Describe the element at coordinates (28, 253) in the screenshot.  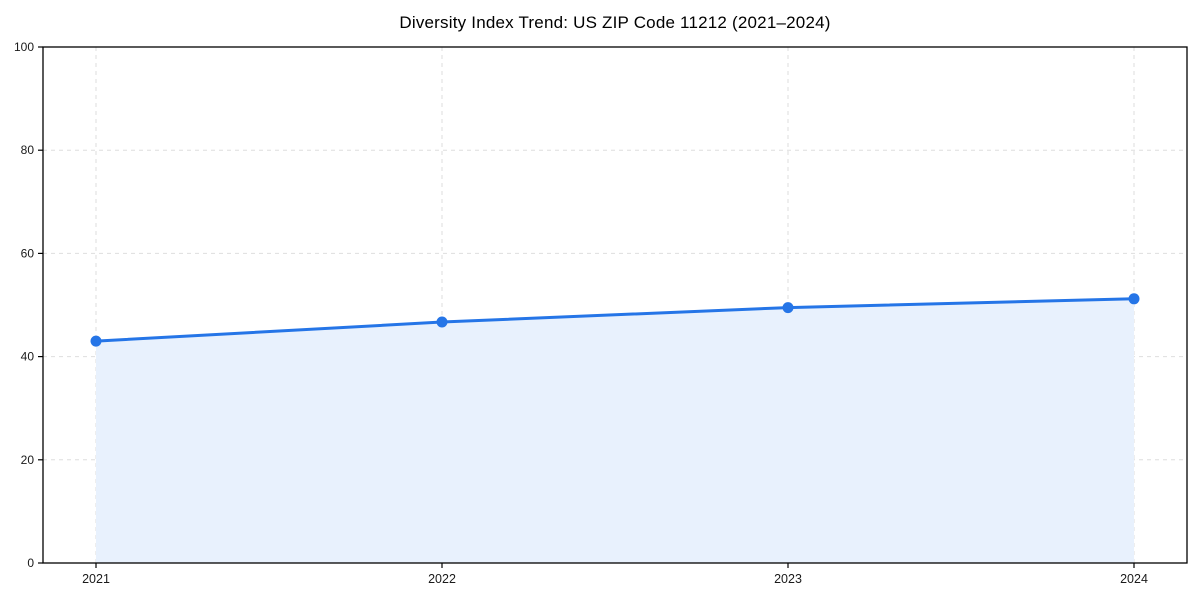
I see `y-tick-label: 60` at that location.